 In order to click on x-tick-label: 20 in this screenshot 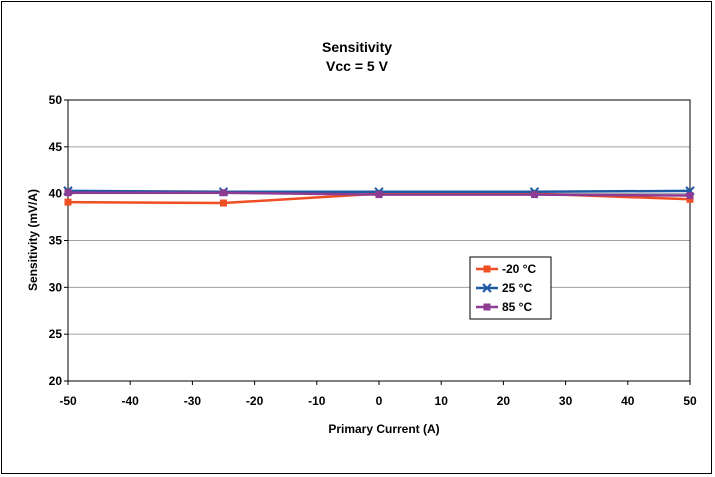, I will do `click(504, 401)`.